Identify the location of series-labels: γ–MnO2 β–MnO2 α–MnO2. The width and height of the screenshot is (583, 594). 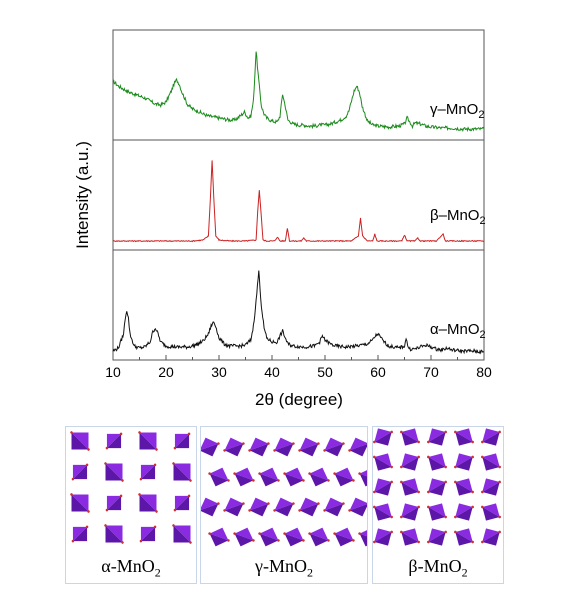
(458, 221).